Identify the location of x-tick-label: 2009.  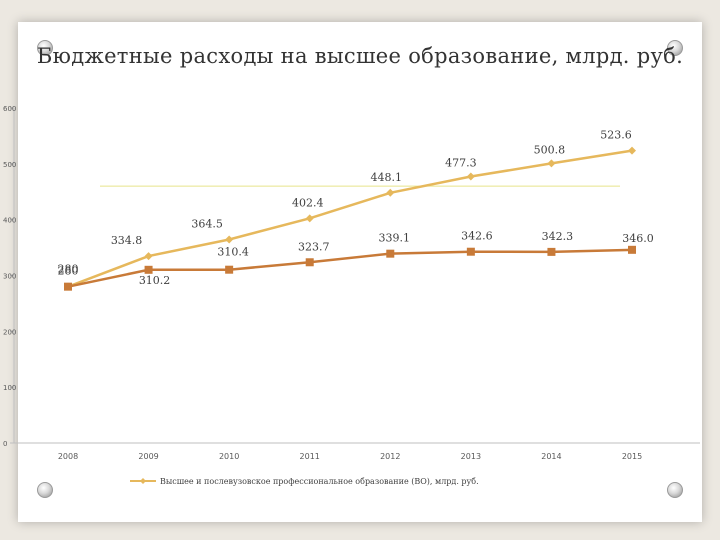
(148, 456).